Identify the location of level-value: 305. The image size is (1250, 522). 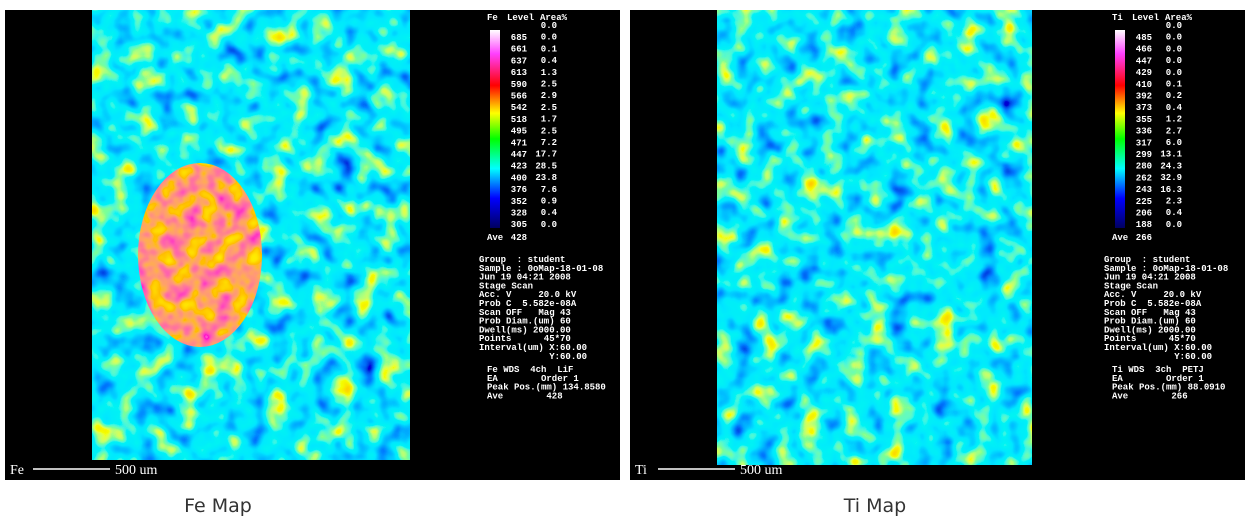
(519, 225).